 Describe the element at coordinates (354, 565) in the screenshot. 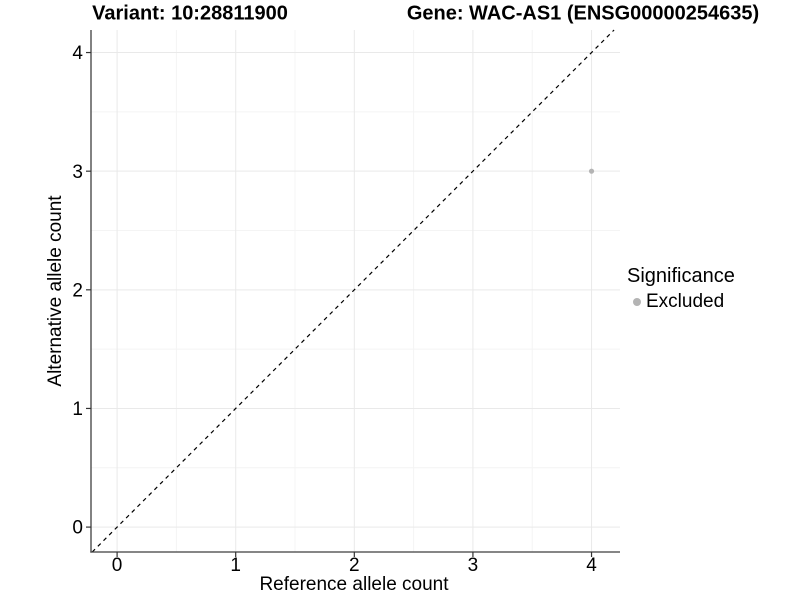

I see `x-tick-label: 2` at that location.